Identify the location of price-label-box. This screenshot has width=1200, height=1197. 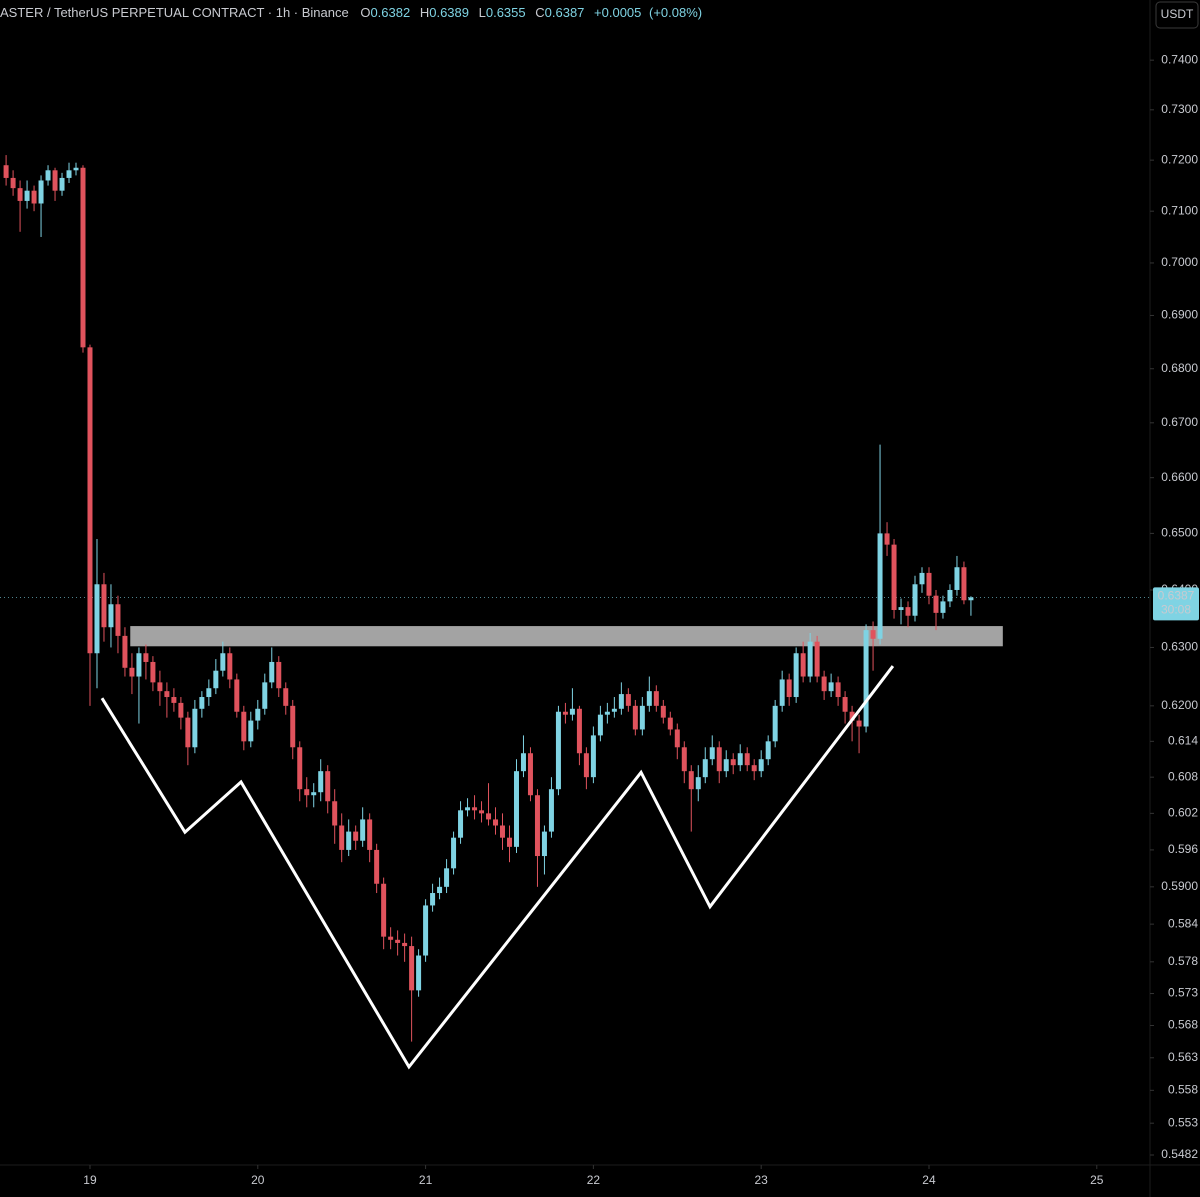
(1176, 604).